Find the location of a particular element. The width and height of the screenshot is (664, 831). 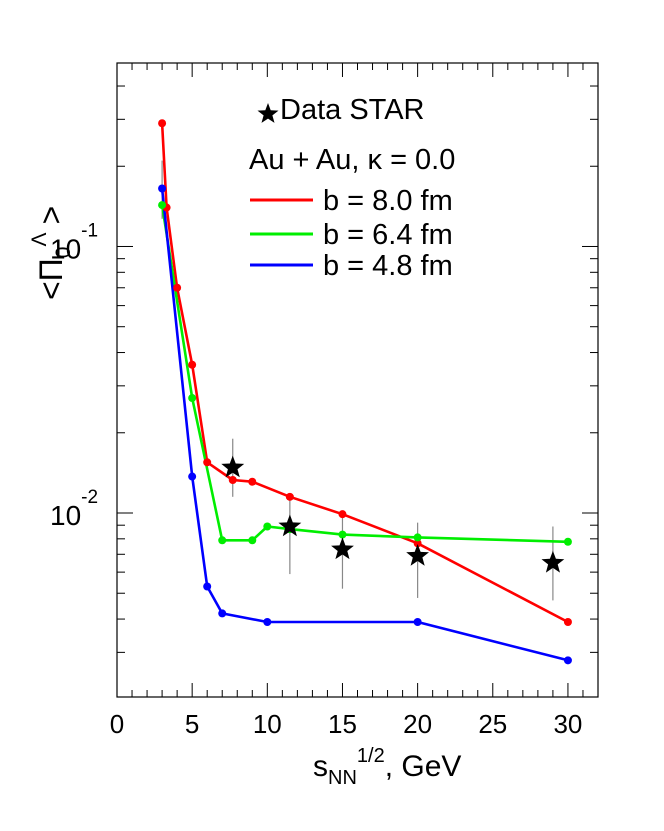

legend-star-marker is located at coordinates (268, 113).